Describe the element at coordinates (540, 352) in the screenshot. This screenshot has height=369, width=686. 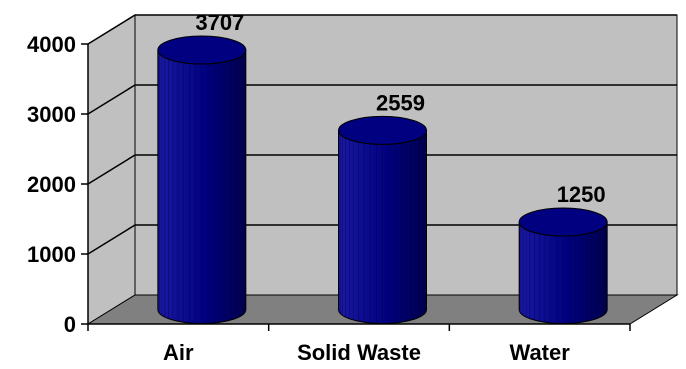
I see `x-tick-label: Water` at that location.